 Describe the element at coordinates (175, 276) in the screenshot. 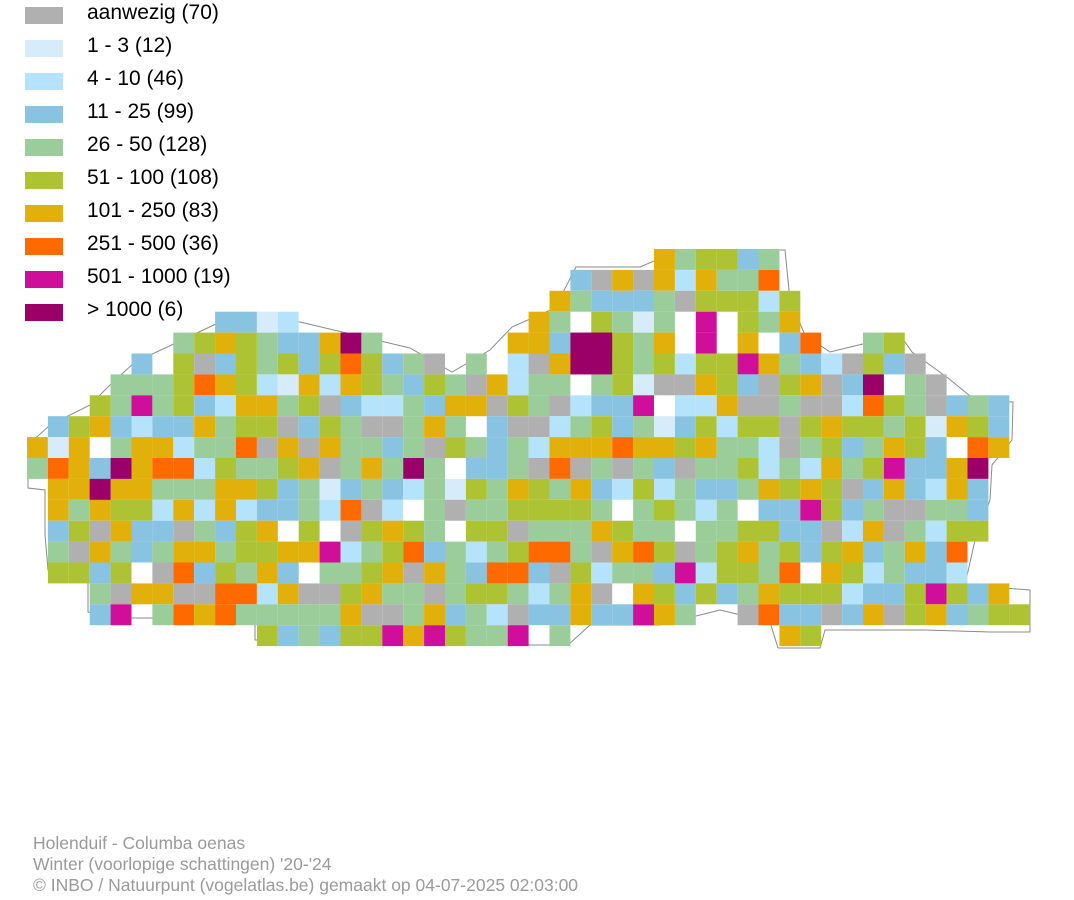

I see `legend-item: 501 - 1000 (19)` at that location.